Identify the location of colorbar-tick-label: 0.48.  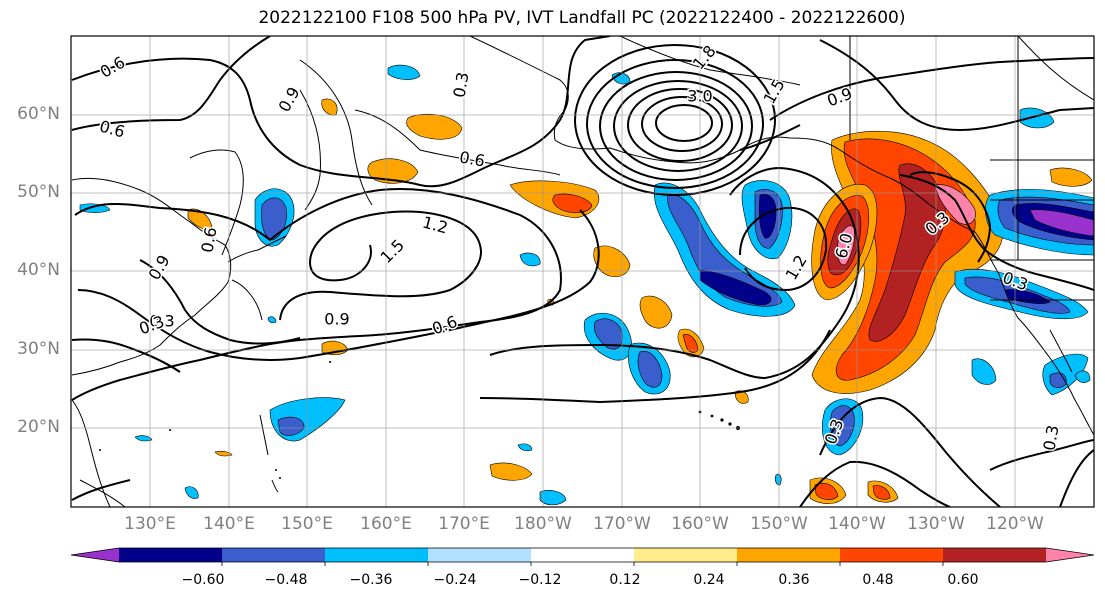
(878, 580).